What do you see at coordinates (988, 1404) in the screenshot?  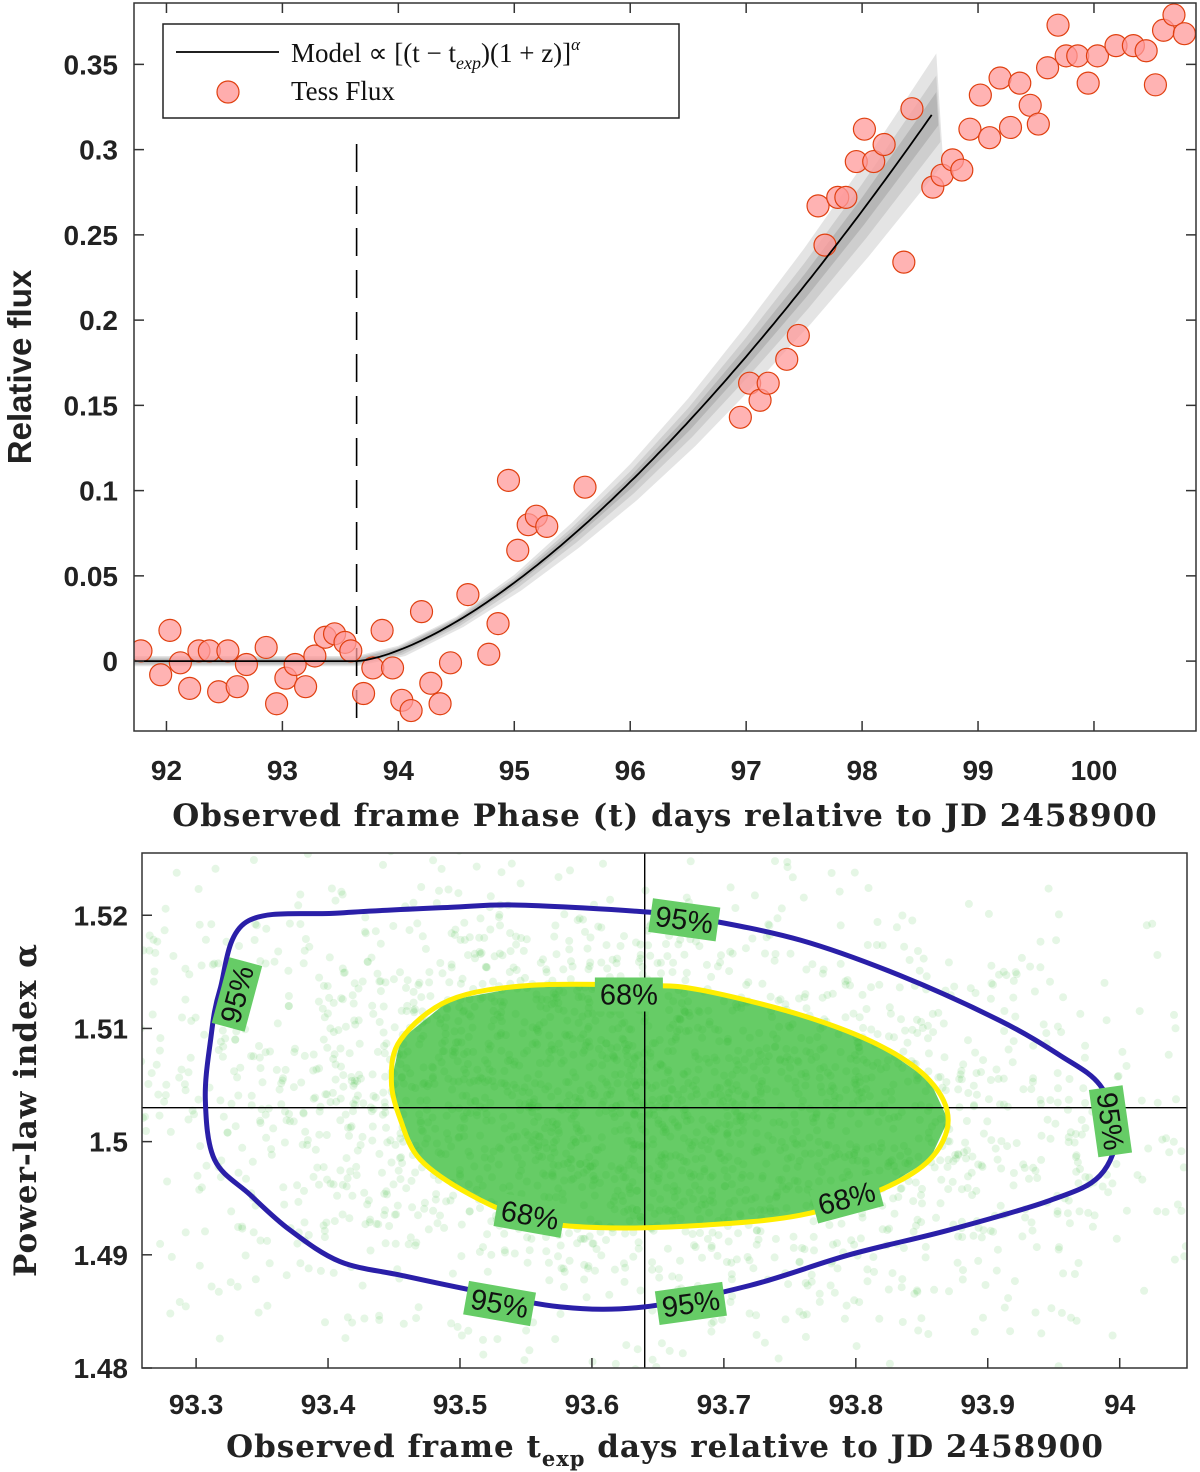 I see `x-tick-label: 93.9` at bounding box center [988, 1404].